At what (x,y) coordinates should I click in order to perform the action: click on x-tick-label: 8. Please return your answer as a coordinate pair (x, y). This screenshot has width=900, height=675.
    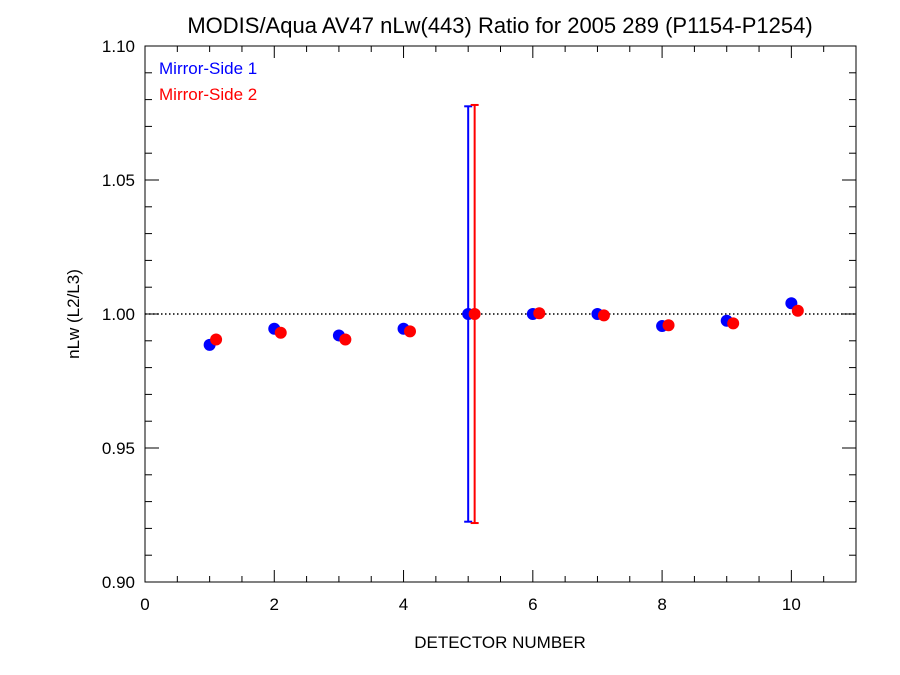
    Looking at the image, I should click on (661, 604).